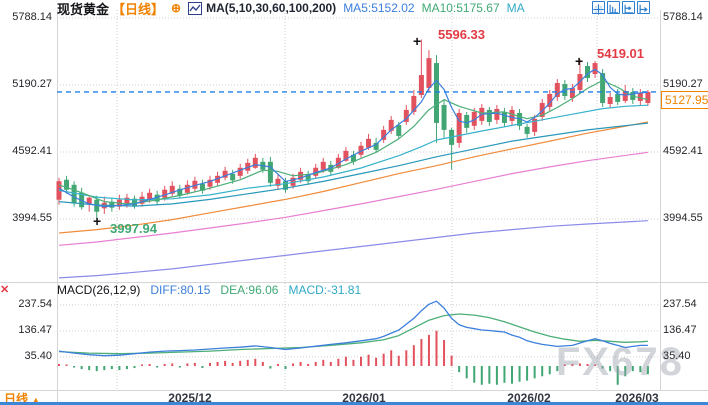  I want to click on date-axis-label: 2026/01, so click(364, 398).